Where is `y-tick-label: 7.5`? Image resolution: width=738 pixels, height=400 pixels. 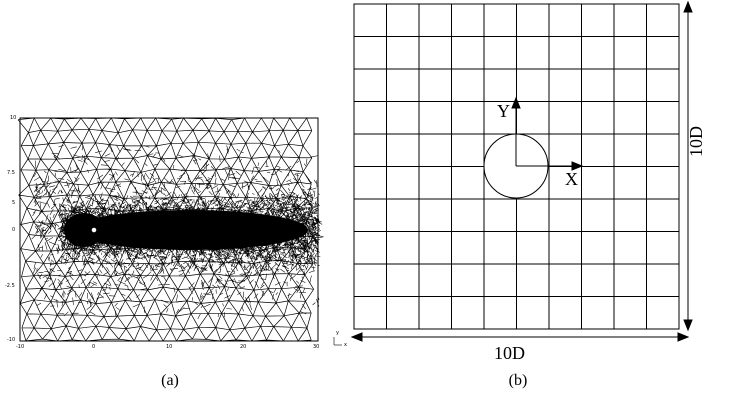 y-tick-label: 7.5 is located at coordinates (11, 173).